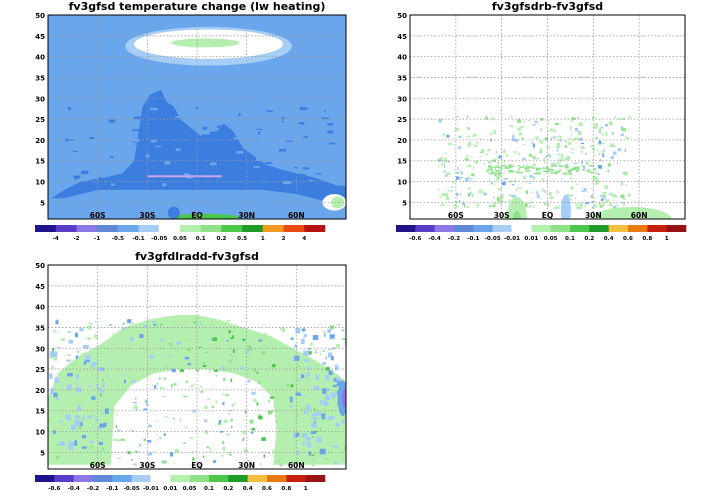  I want to click on colorbar-label: -0.05, so click(132, 489).